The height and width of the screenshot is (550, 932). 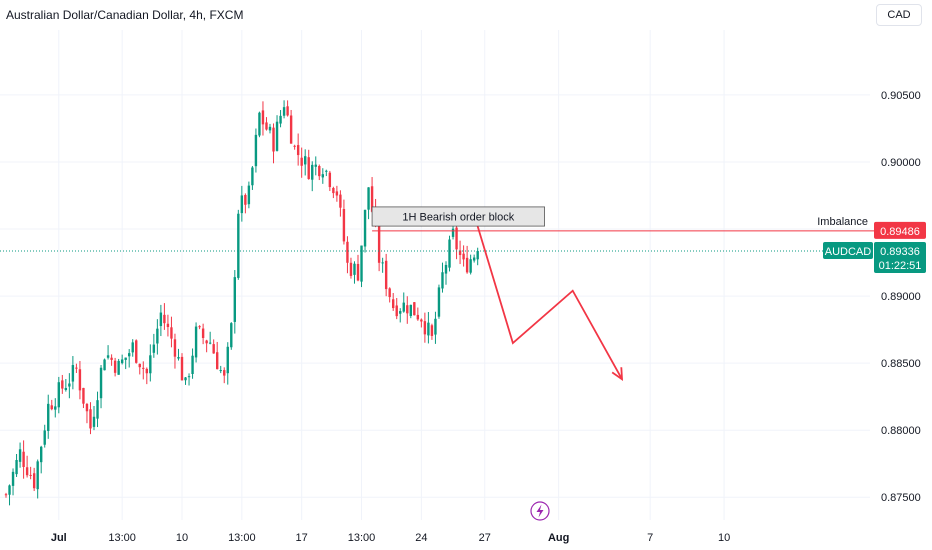 I want to click on y-tick-label: 0.88500, so click(x=901, y=364).